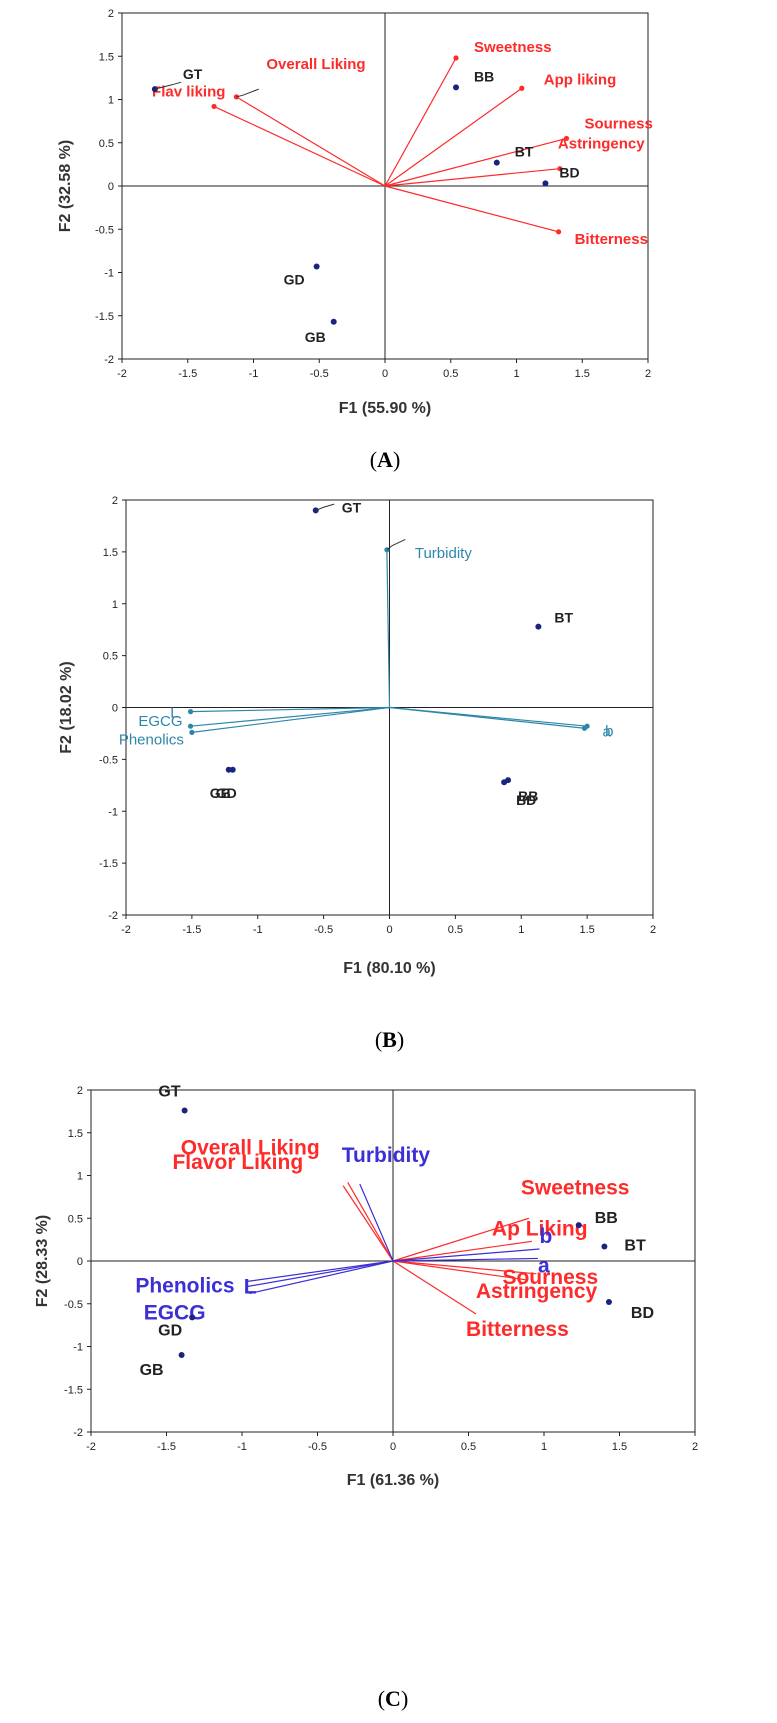 The image size is (777, 1723). Describe the element at coordinates (113, 916) in the screenshot. I see `y-tick-label: -2` at that location.